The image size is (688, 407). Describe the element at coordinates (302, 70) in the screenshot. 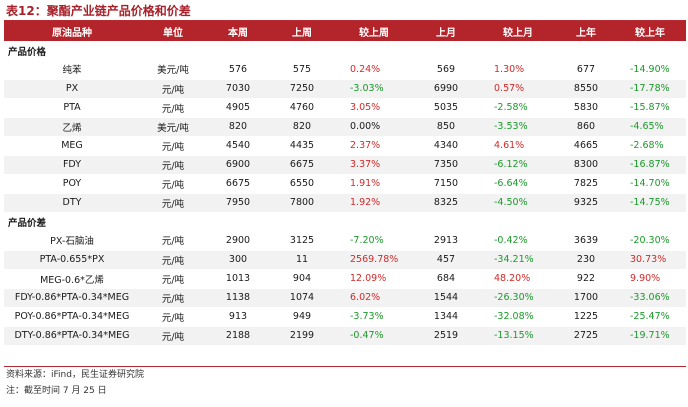

I see `cell-last-week: 575` at that location.